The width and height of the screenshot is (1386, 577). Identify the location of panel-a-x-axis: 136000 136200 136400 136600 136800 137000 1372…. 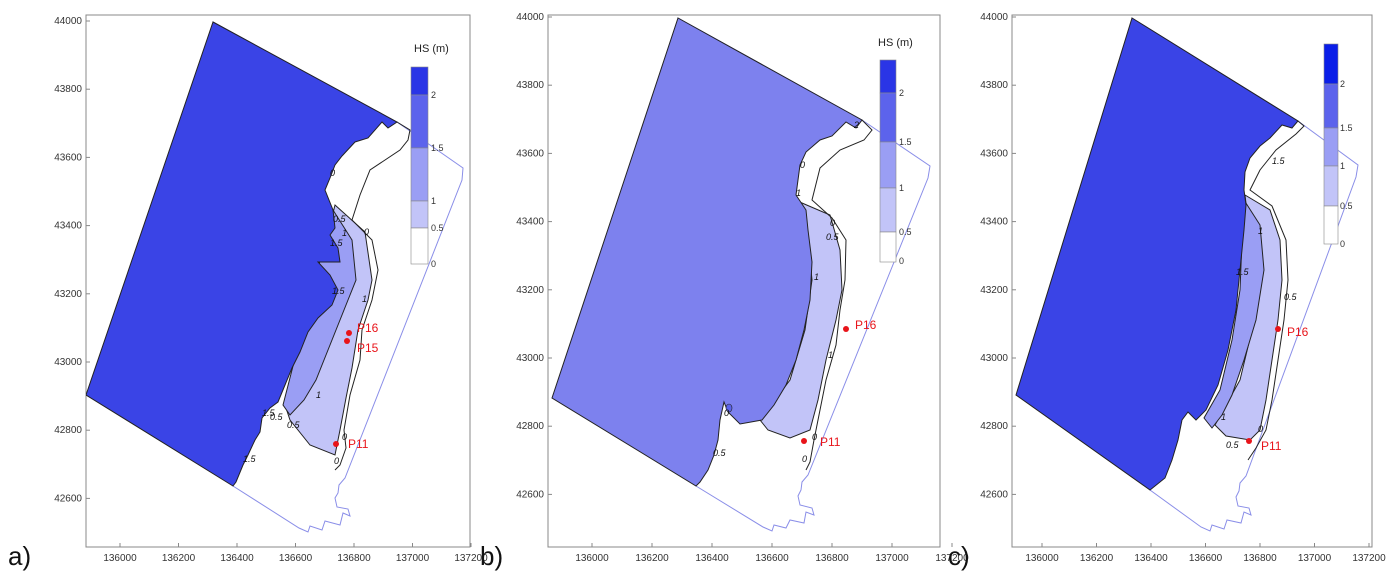
(295, 553).